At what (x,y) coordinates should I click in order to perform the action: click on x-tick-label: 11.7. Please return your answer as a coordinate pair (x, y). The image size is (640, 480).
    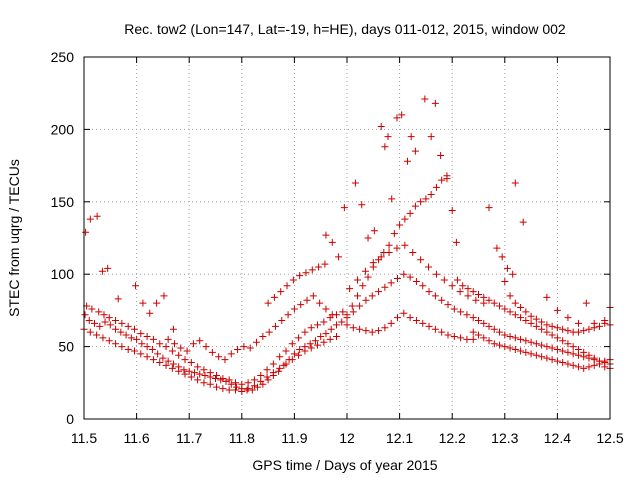
    Looking at the image, I should click on (189, 438).